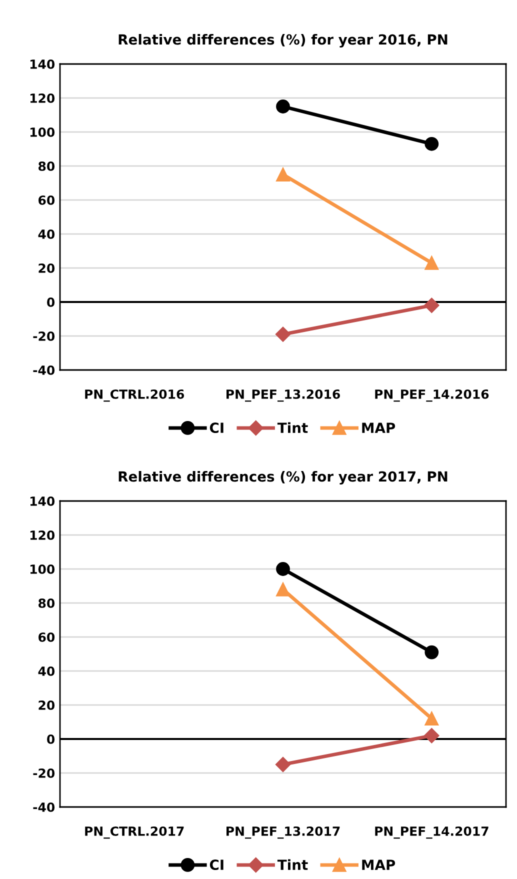 Image resolution: width=517 pixels, height=879 pixels. I want to click on x-tick-label: PN_CTRL.2017, so click(134, 832).